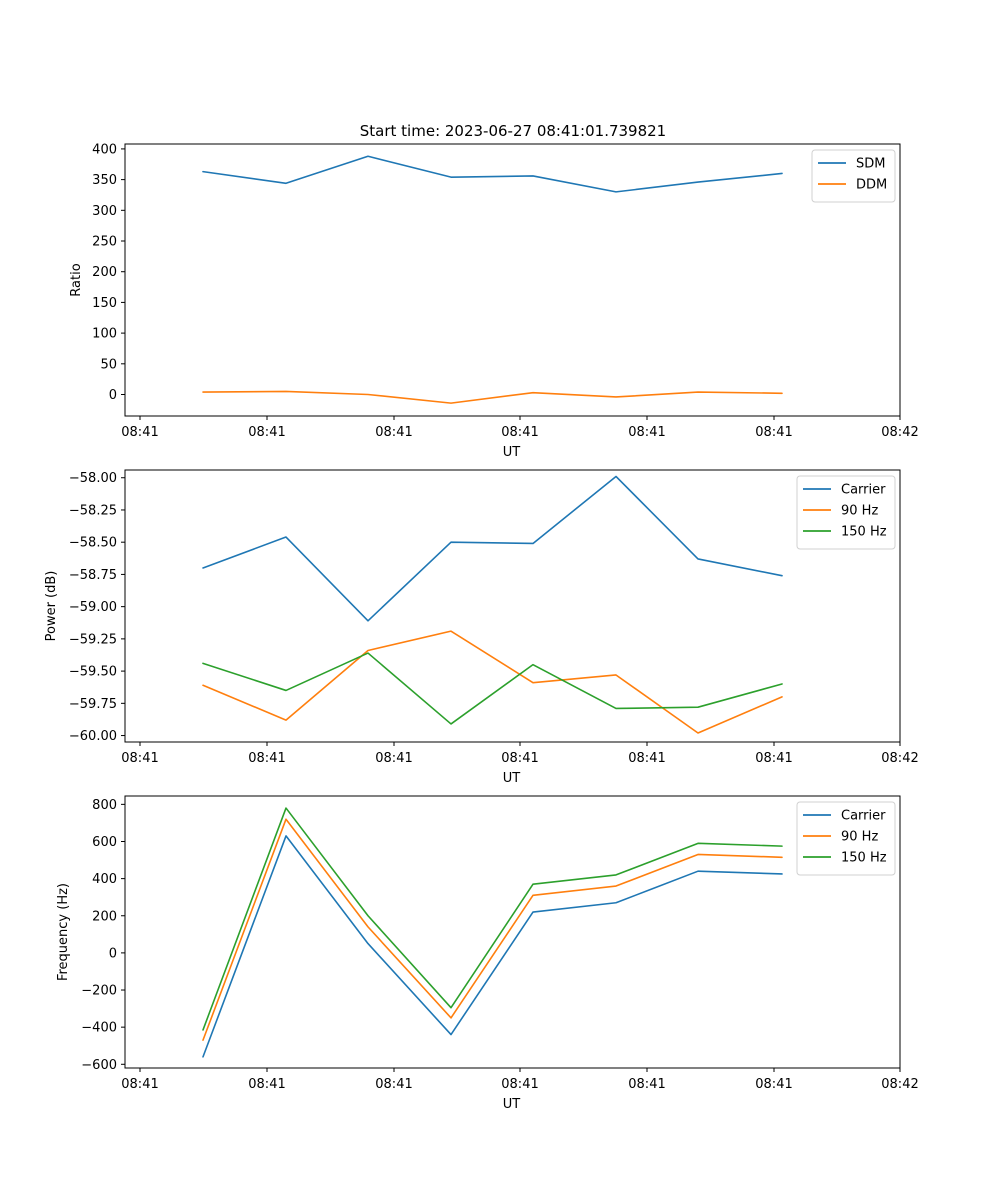  I want to click on y-tick-label: 100, so click(104, 334).